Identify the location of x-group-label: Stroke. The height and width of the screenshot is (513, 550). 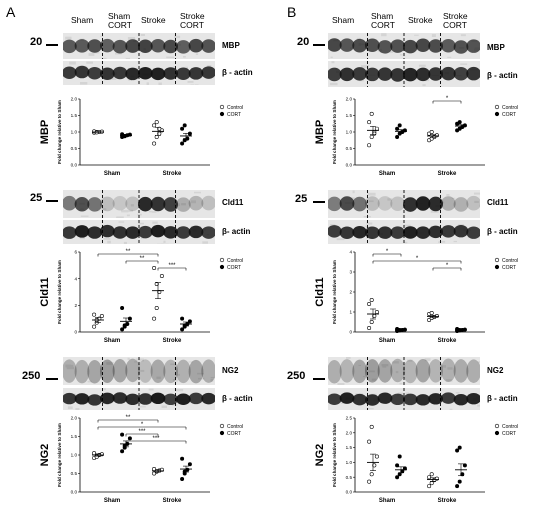
(447, 174).